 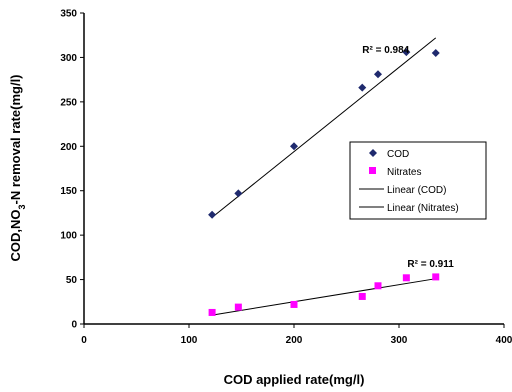 I want to click on y-tick-label: 0, so click(x=74, y=325).